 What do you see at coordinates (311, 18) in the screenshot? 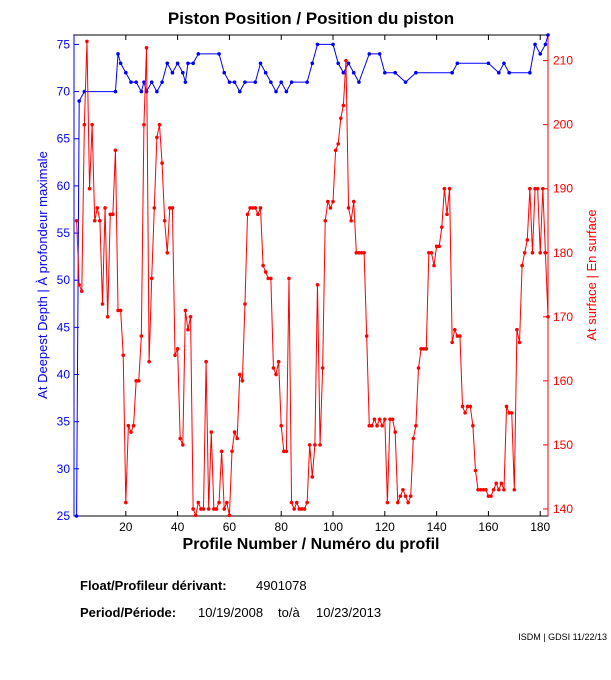
I see `chart-title: Piston Position / Position du piston` at bounding box center [311, 18].